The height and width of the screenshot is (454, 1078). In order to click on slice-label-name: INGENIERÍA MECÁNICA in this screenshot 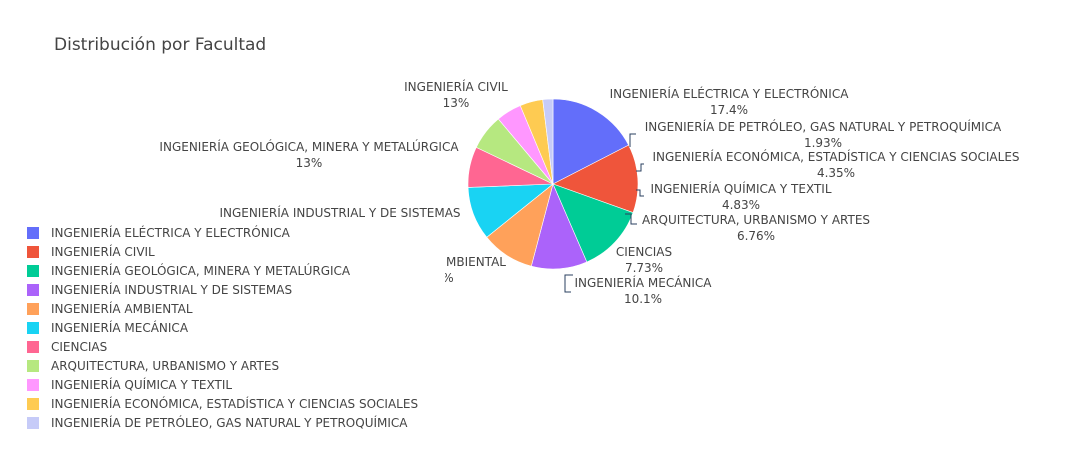, I will do `click(643, 282)`.